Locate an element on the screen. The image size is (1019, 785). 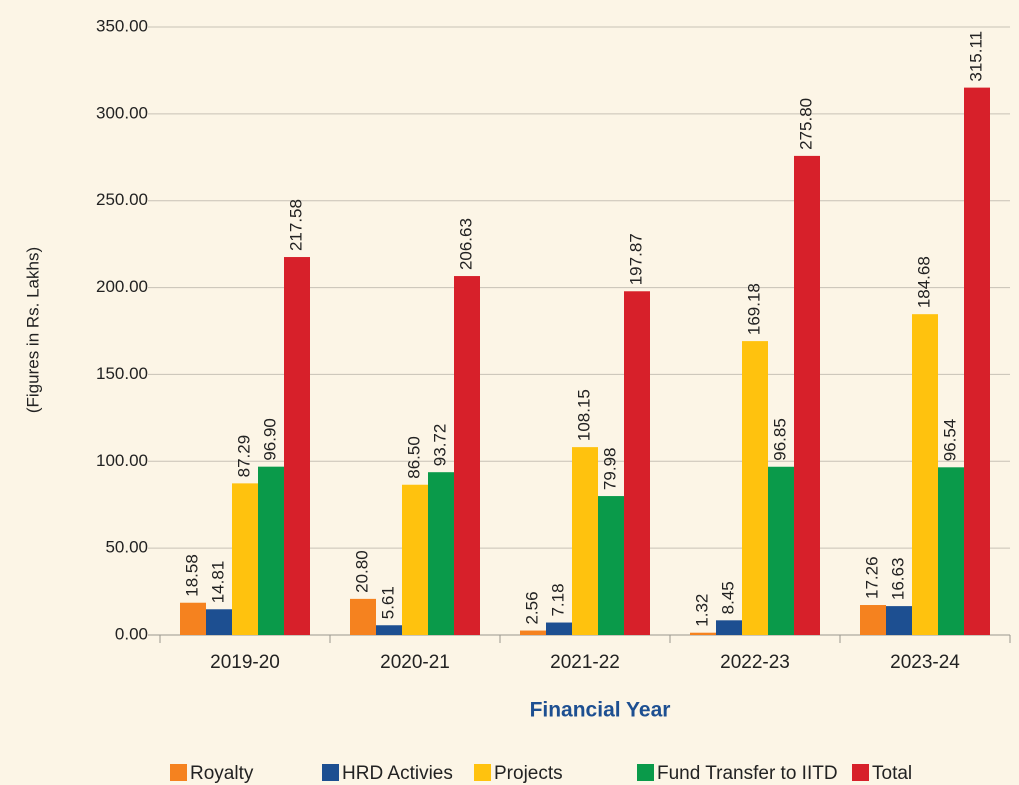
y-axis-label: (Figures in Rs. Lakhs) is located at coordinates (32, 330).